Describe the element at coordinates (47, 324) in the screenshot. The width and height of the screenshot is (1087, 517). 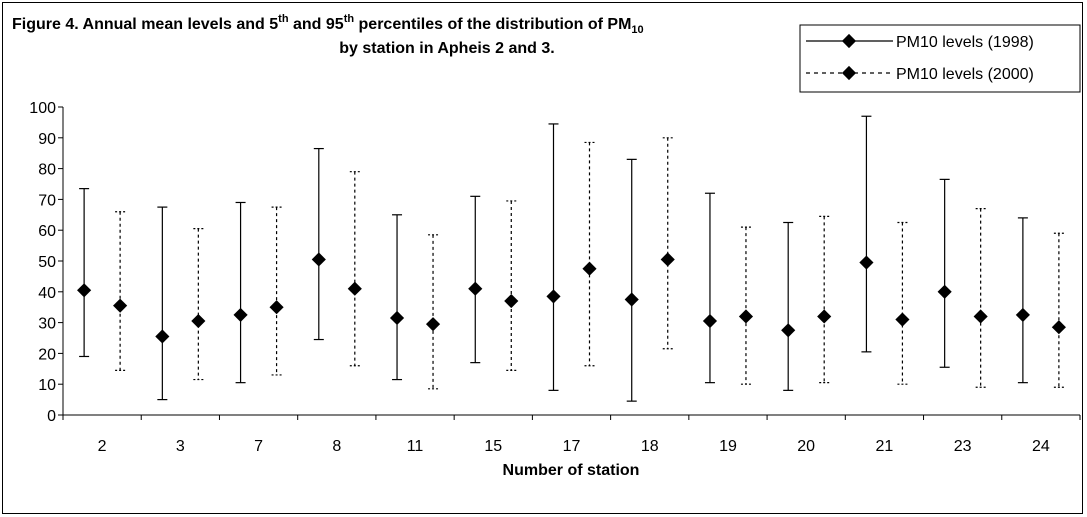
I see `y-tick-label: 30` at that location.